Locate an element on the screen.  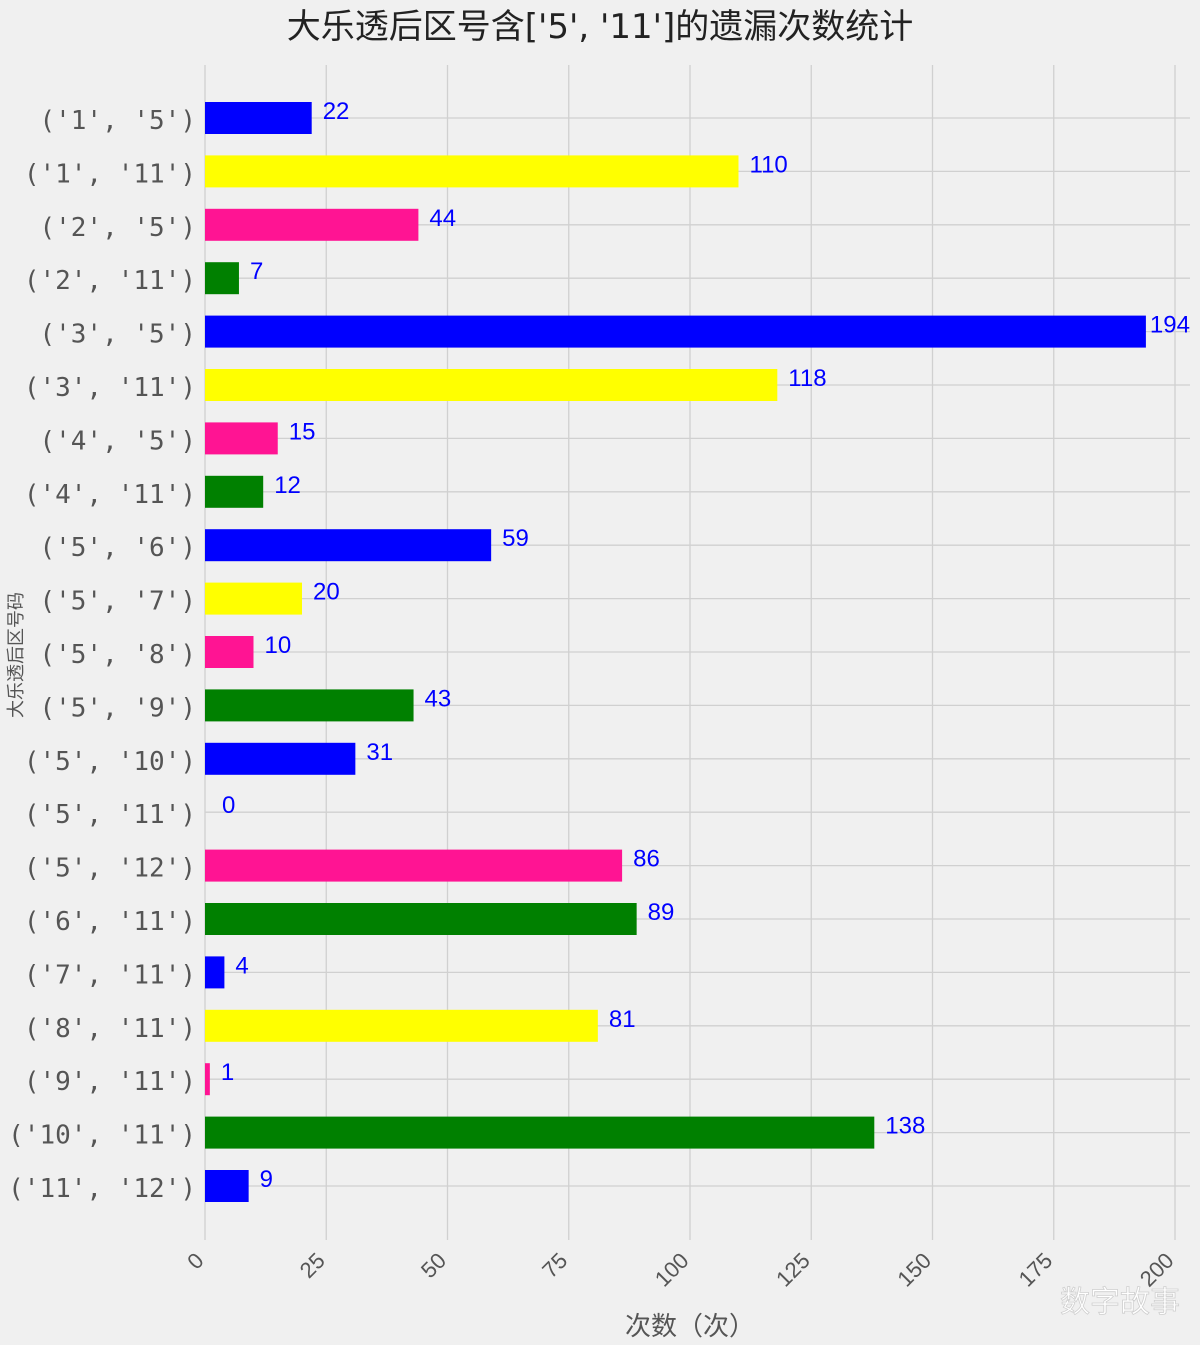
bar-value-label: 15 is located at coordinates (302, 431).